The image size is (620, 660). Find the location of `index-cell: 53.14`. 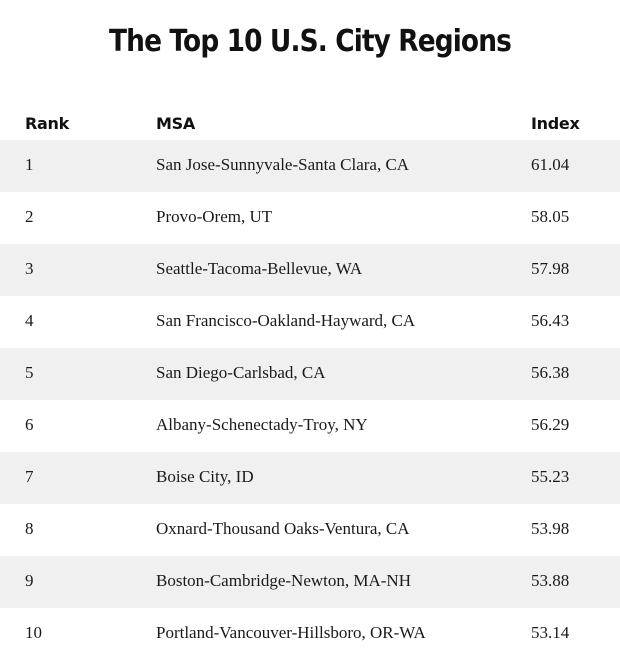

index-cell: 53.14 is located at coordinates (550, 632).